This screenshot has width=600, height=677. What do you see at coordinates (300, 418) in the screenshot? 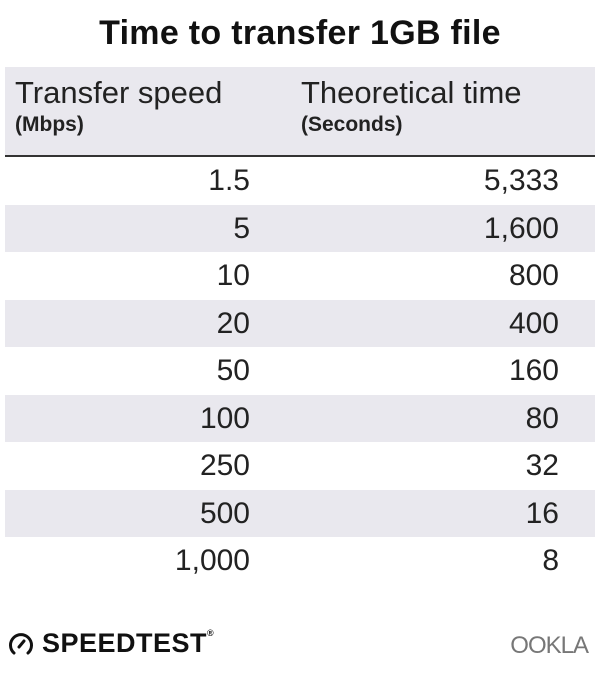
I see `table-row: 100 80` at bounding box center [300, 418].